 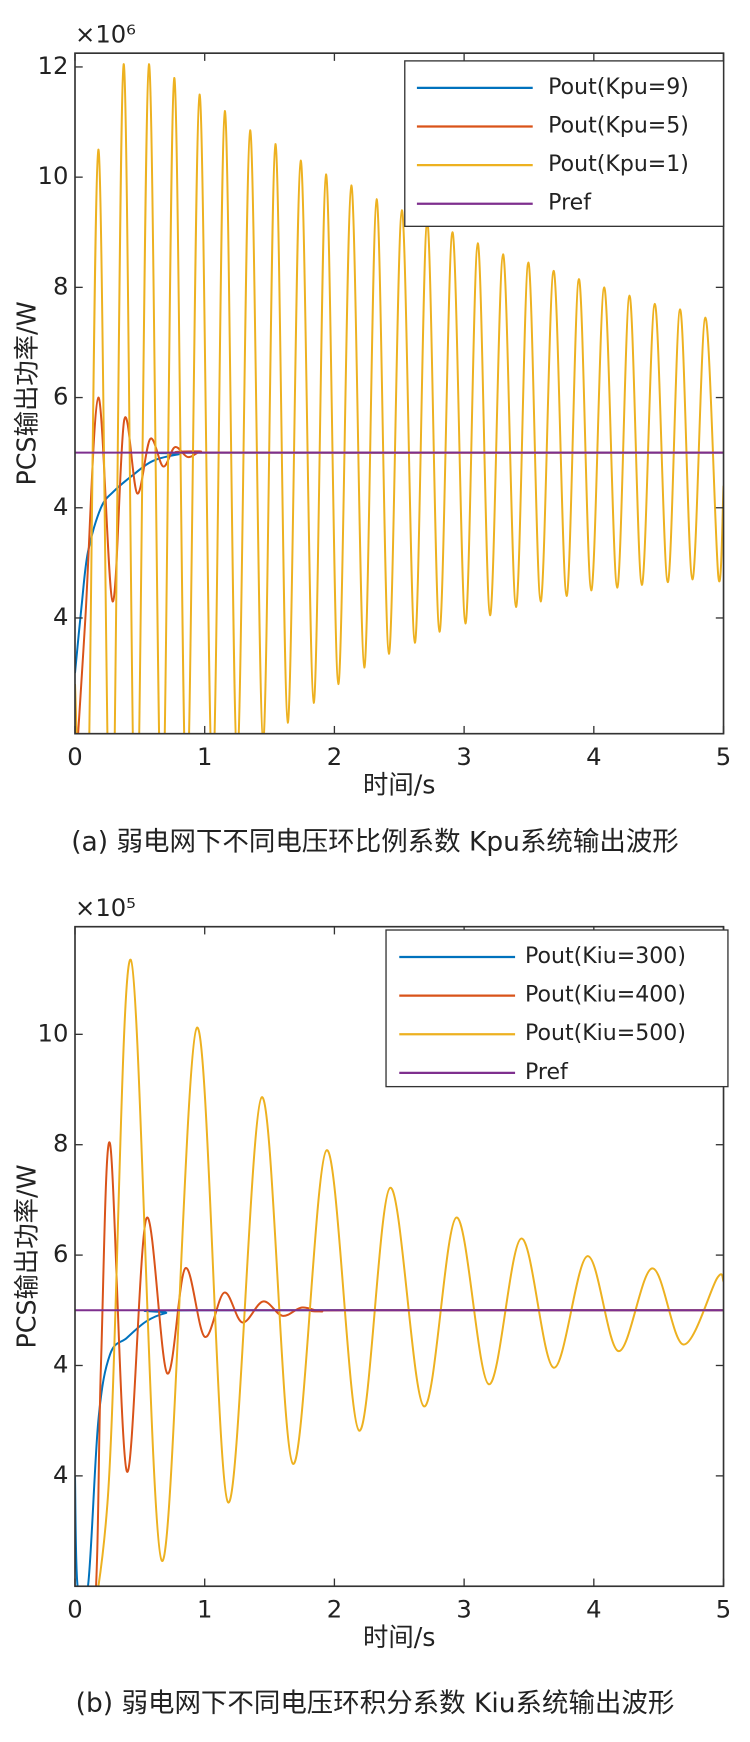 I want to click on figure-caption: (a) 弱电网下不同电压环比例系数 Kpu系统输出波形, so click(x=375, y=841).